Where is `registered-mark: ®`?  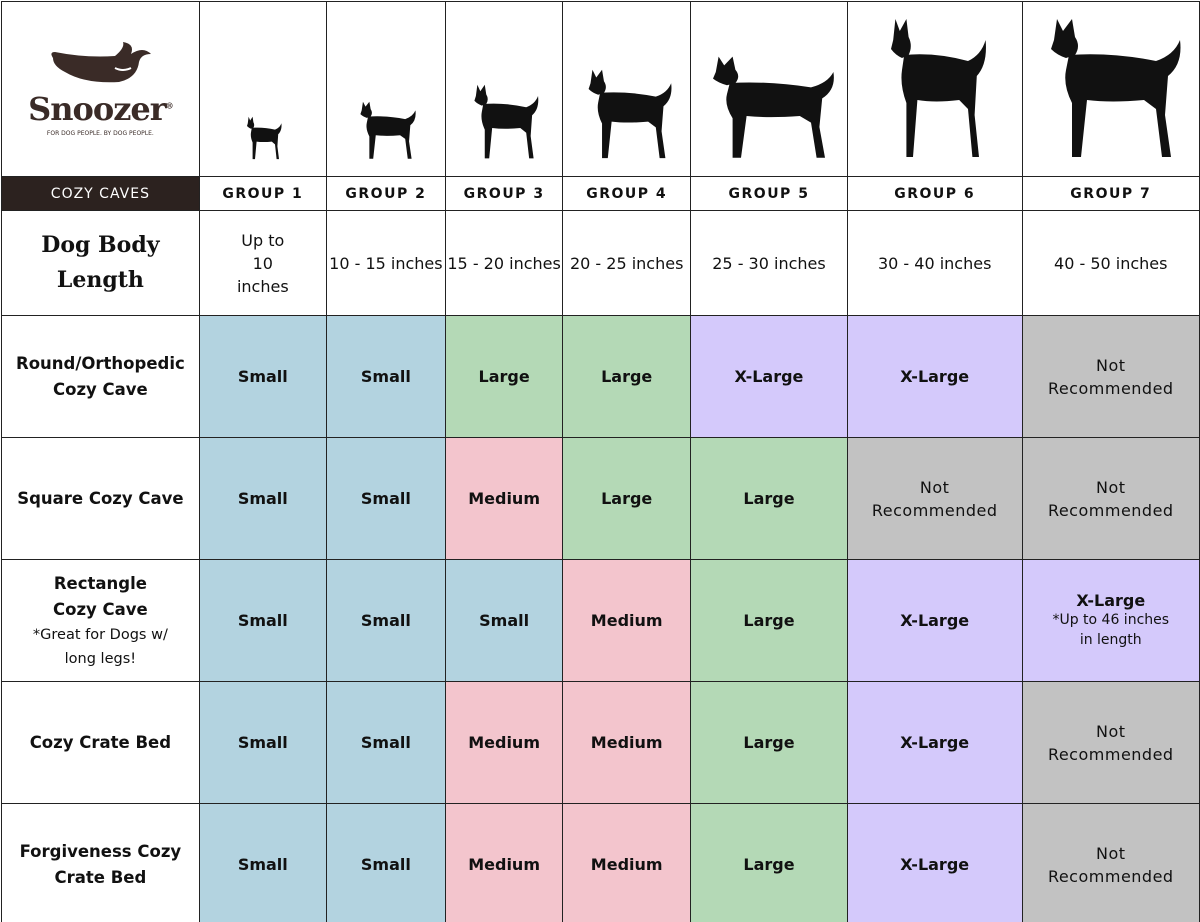 registered-mark: ® is located at coordinates (169, 104).